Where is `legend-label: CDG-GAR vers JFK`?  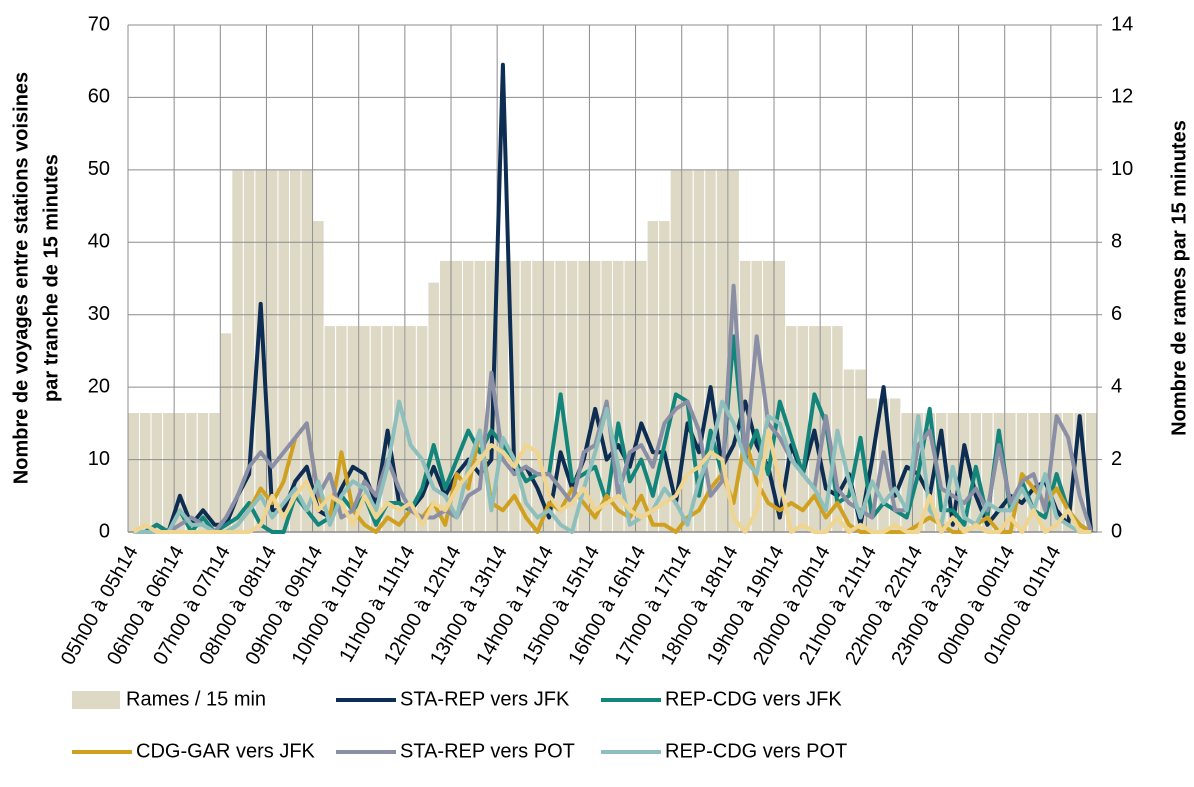
legend-label: CDG-GAR vers JFK is located at coordinates (226, 751).